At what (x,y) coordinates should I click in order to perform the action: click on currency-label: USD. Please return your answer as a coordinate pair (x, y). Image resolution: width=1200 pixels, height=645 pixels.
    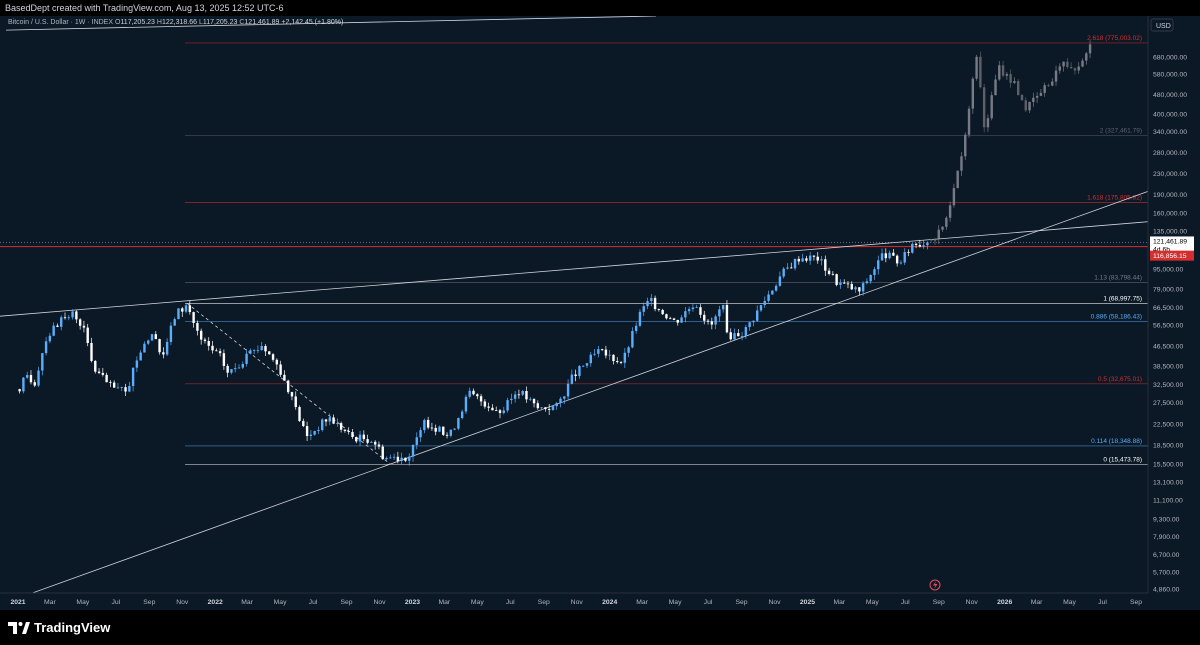
    Looking at the image, I should click on (1163, 26).